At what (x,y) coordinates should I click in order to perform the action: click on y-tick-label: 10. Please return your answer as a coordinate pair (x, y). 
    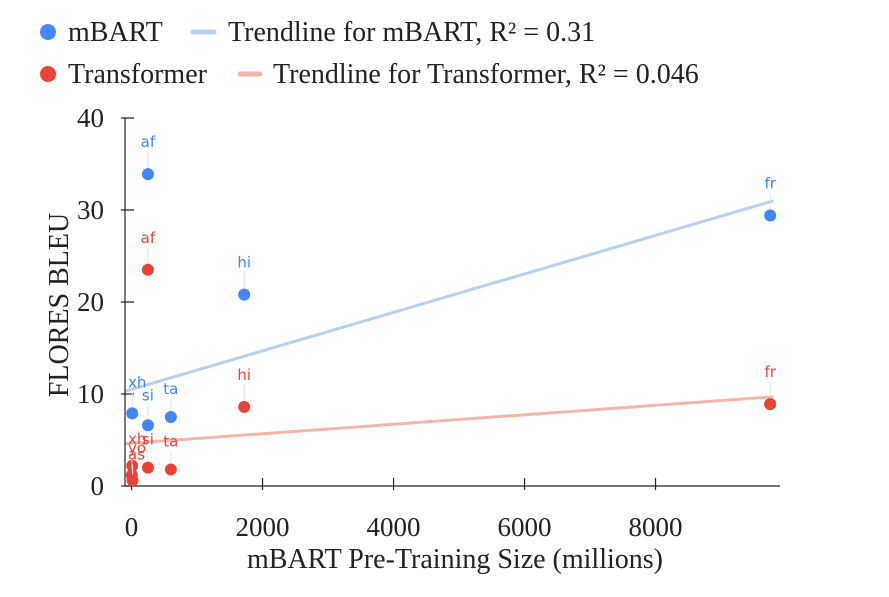
    Looking at the image, I should click on (90, 394).